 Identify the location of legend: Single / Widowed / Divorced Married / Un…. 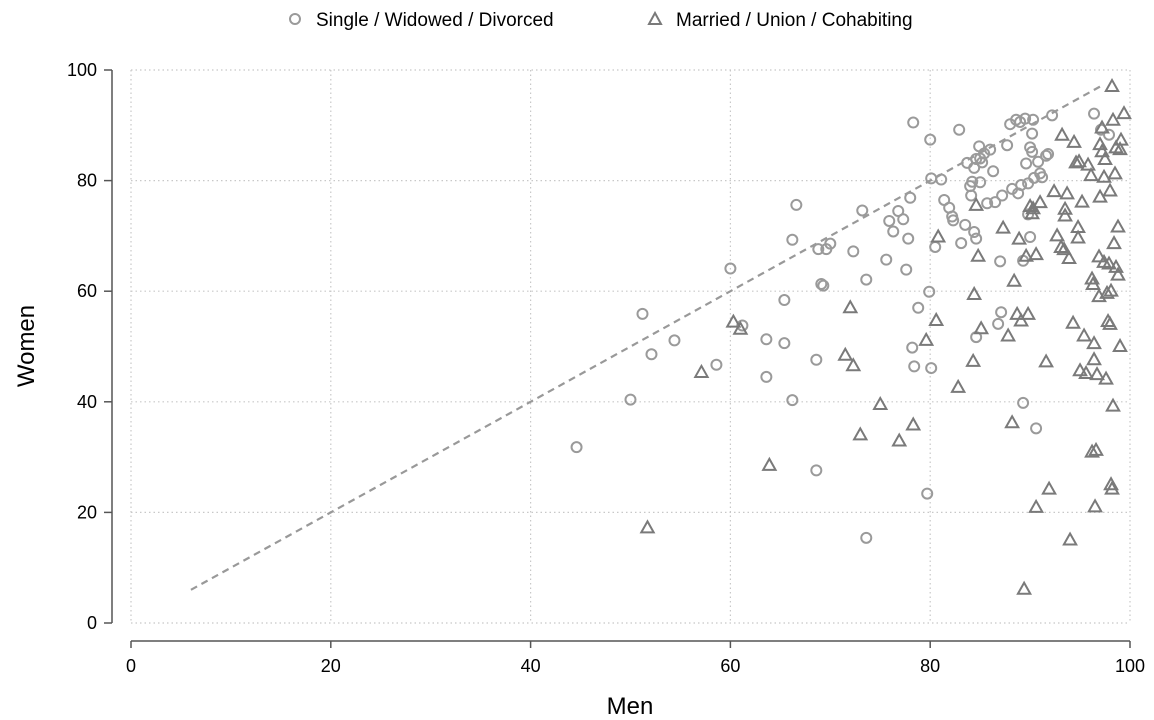
(601, 20).